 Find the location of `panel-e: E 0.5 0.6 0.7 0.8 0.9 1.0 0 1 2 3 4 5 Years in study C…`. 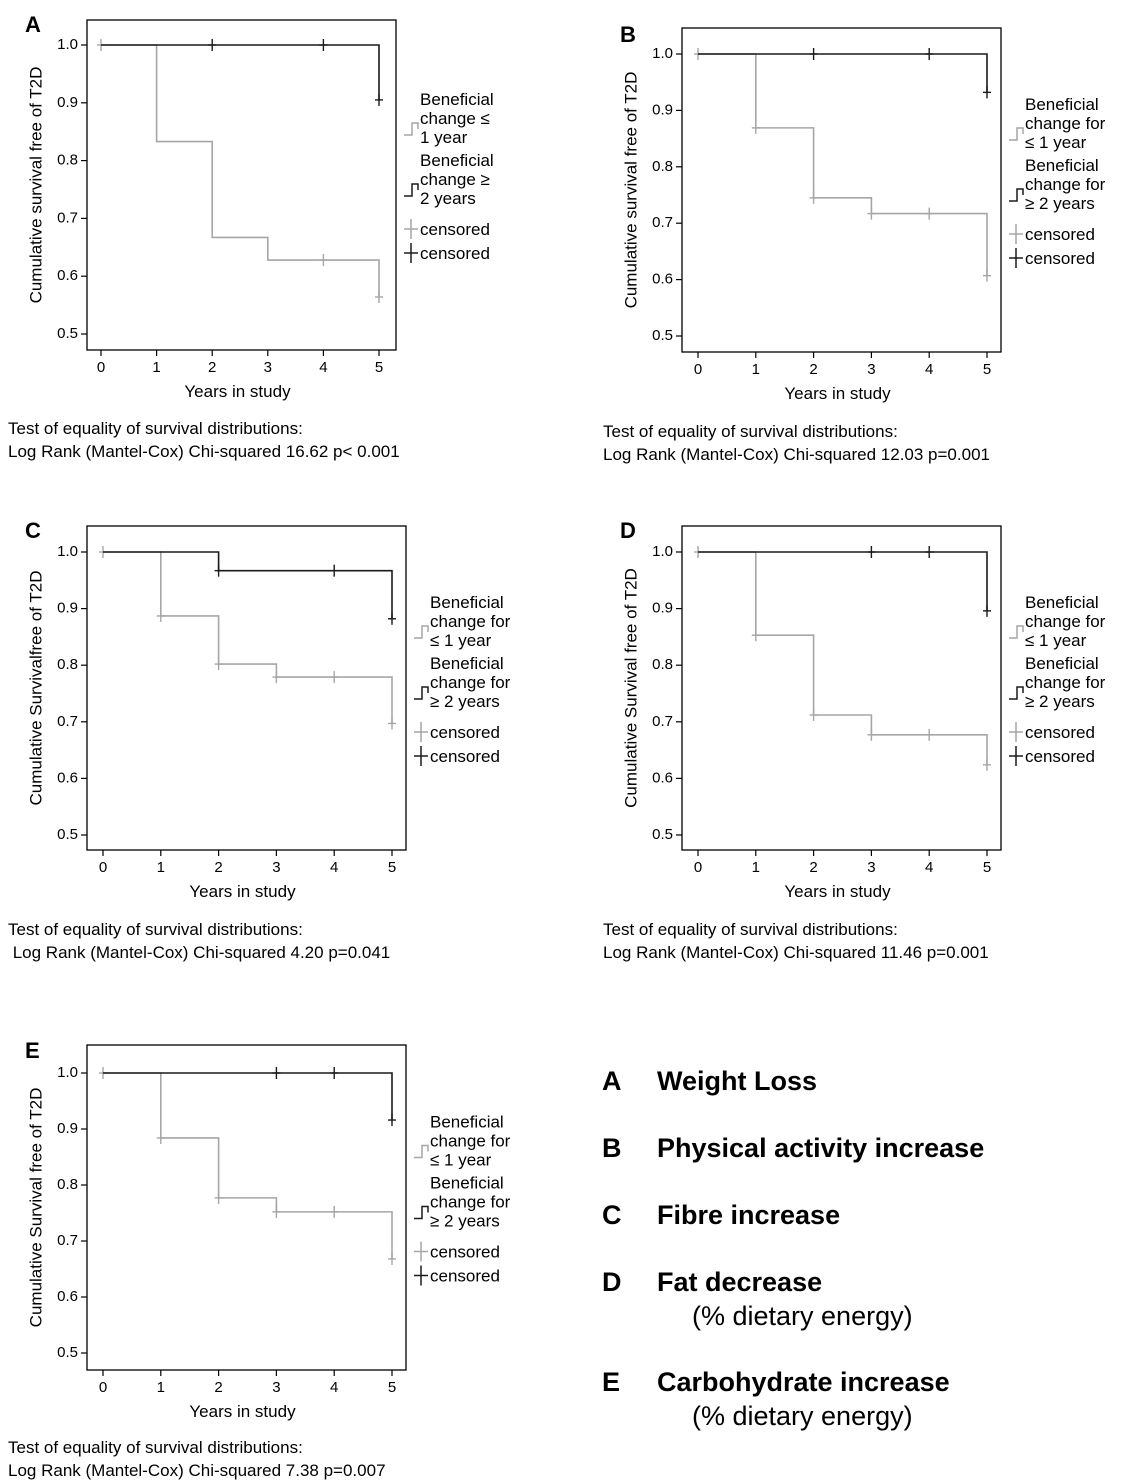

panel-e: E 0.5 0.6 0.7 0.8 0.9 1.0 0 1 2 3 4 5 Years in study C… is located at coordinates (259, 1259).